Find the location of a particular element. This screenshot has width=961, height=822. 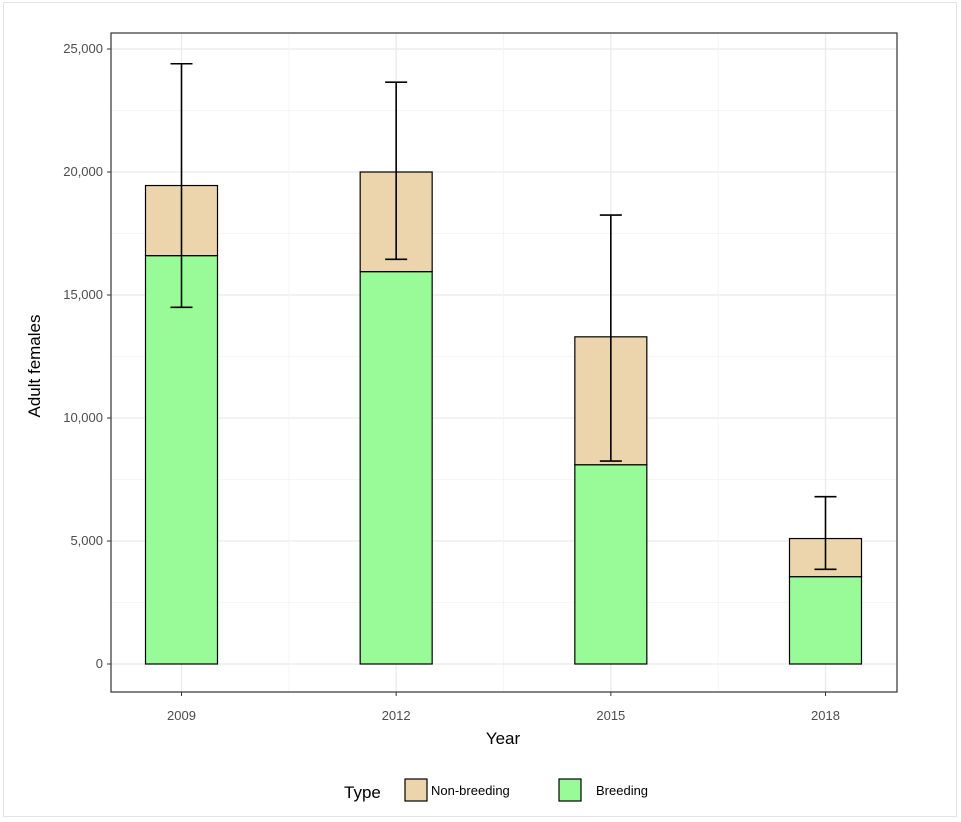

y-tick-label: 25,000 is located at coordinates (83, 48).